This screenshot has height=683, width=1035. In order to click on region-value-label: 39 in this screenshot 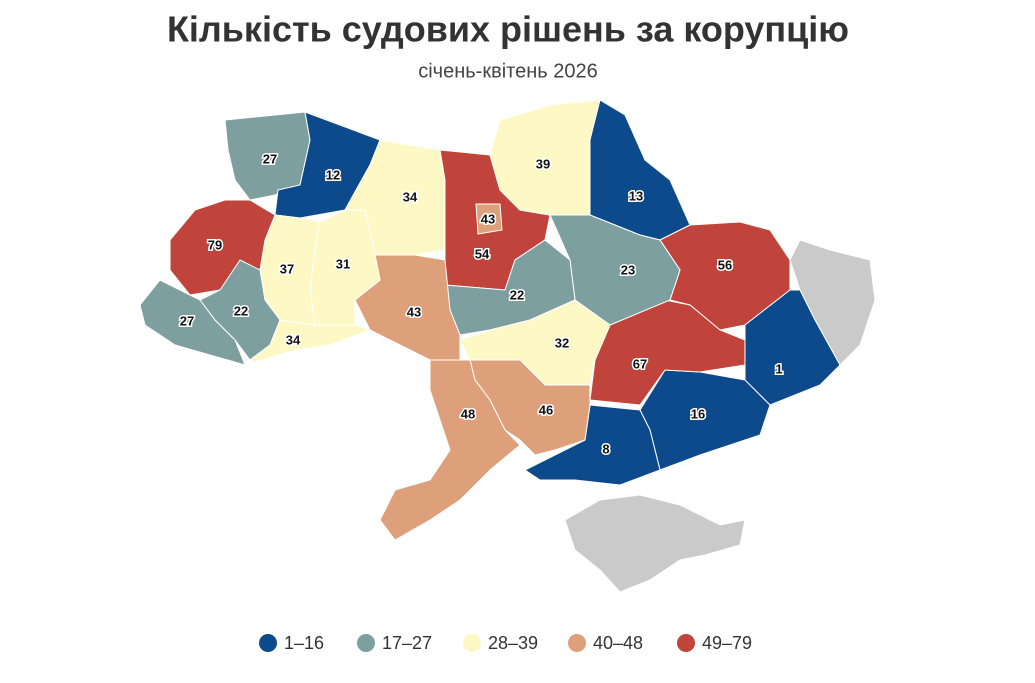, I will do `click(543, 163)`.